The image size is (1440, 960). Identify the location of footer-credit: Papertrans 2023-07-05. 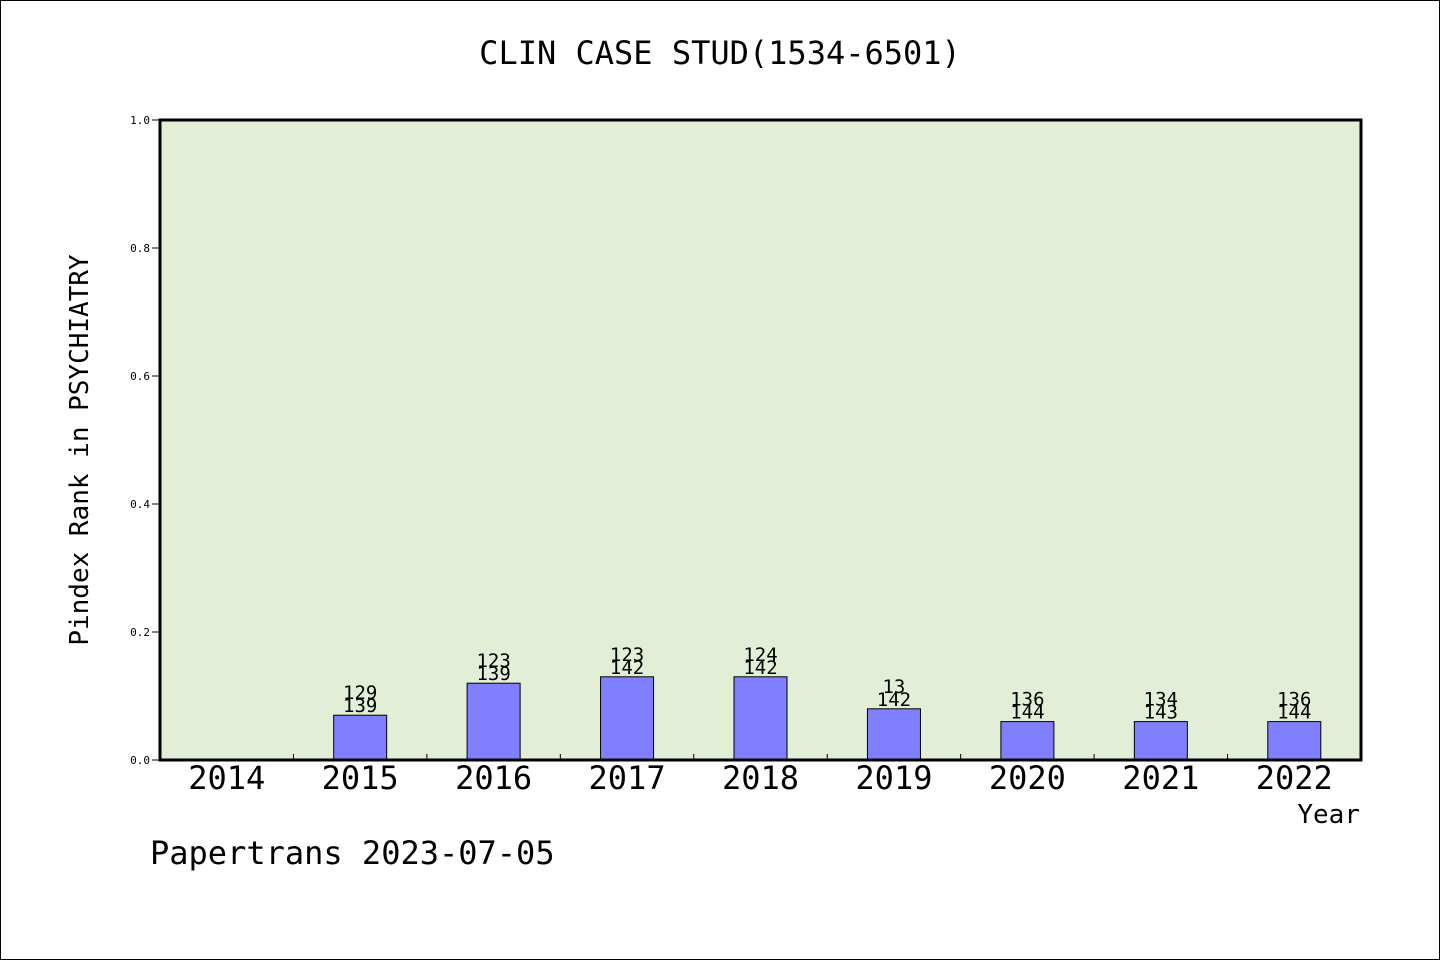
(352, 853).